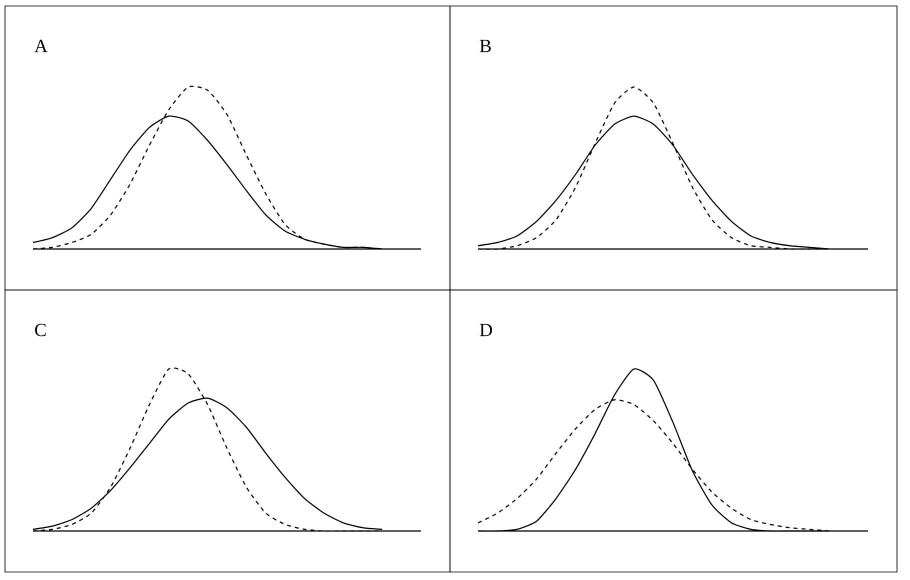 The width and height of the screenshot is (910, 580). What do you see at coordinates (40, 330) in the screenshot?
I see `chart-title: C` at bounding box center [40, 330].